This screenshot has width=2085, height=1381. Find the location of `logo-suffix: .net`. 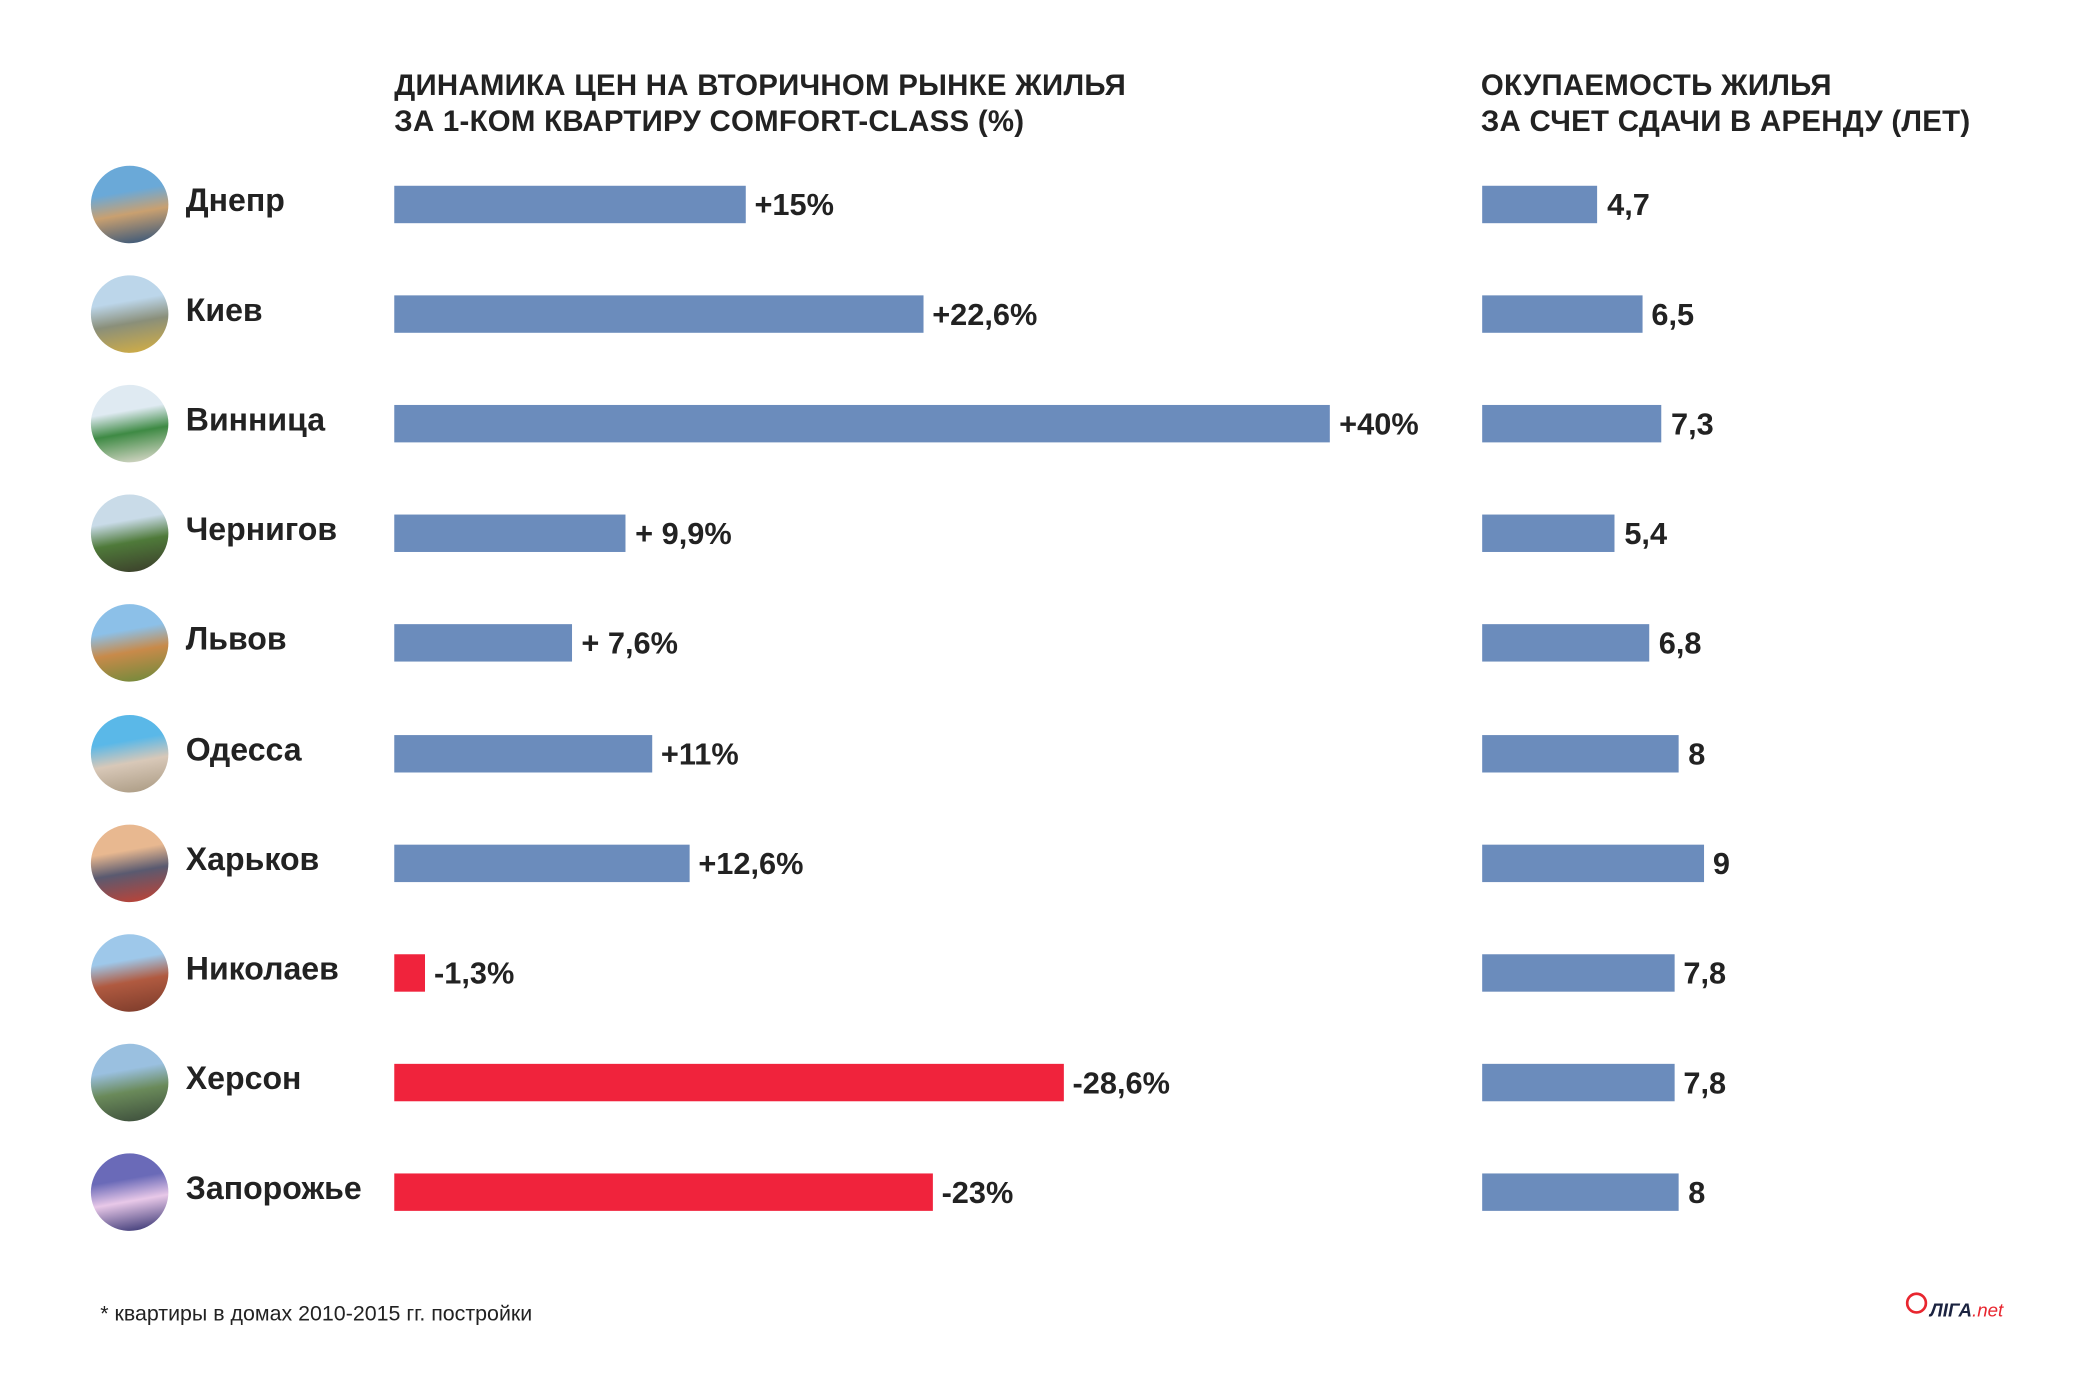

logo-suffix: .net is located at coordinates (1988, 1310).